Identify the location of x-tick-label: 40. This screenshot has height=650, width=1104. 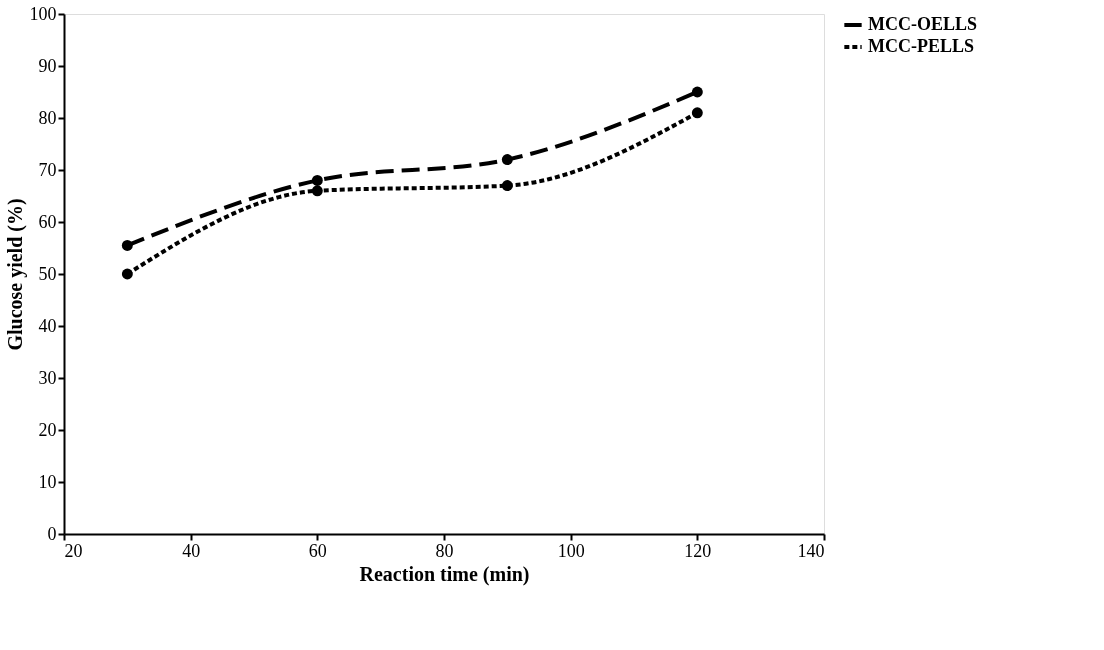
(191, 550).